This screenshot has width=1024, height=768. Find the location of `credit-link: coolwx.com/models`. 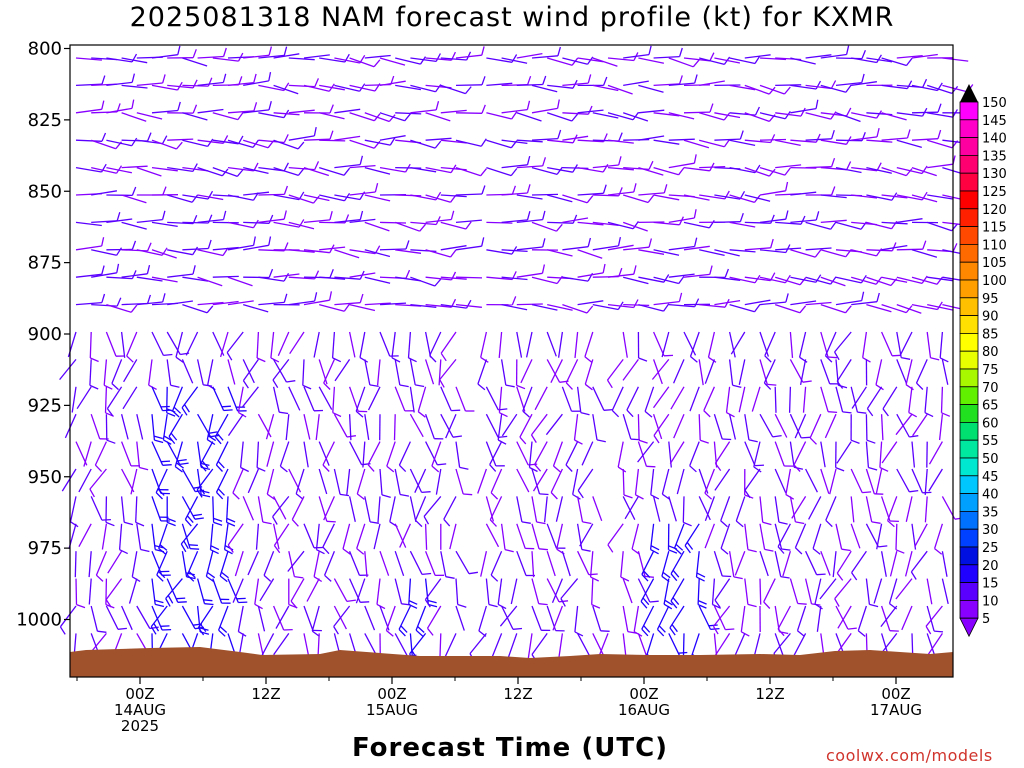

credit-link: coolwx.com/models is located at coordinates (909, 755).